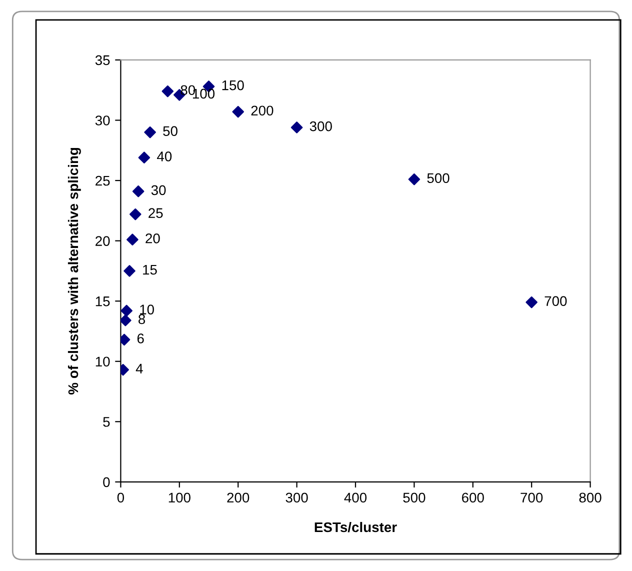 This screenshot has width=632, height=571. Describe the element at coordinates (103, 181) in the screenshot. I see `y-tick-label: 25` at that location.